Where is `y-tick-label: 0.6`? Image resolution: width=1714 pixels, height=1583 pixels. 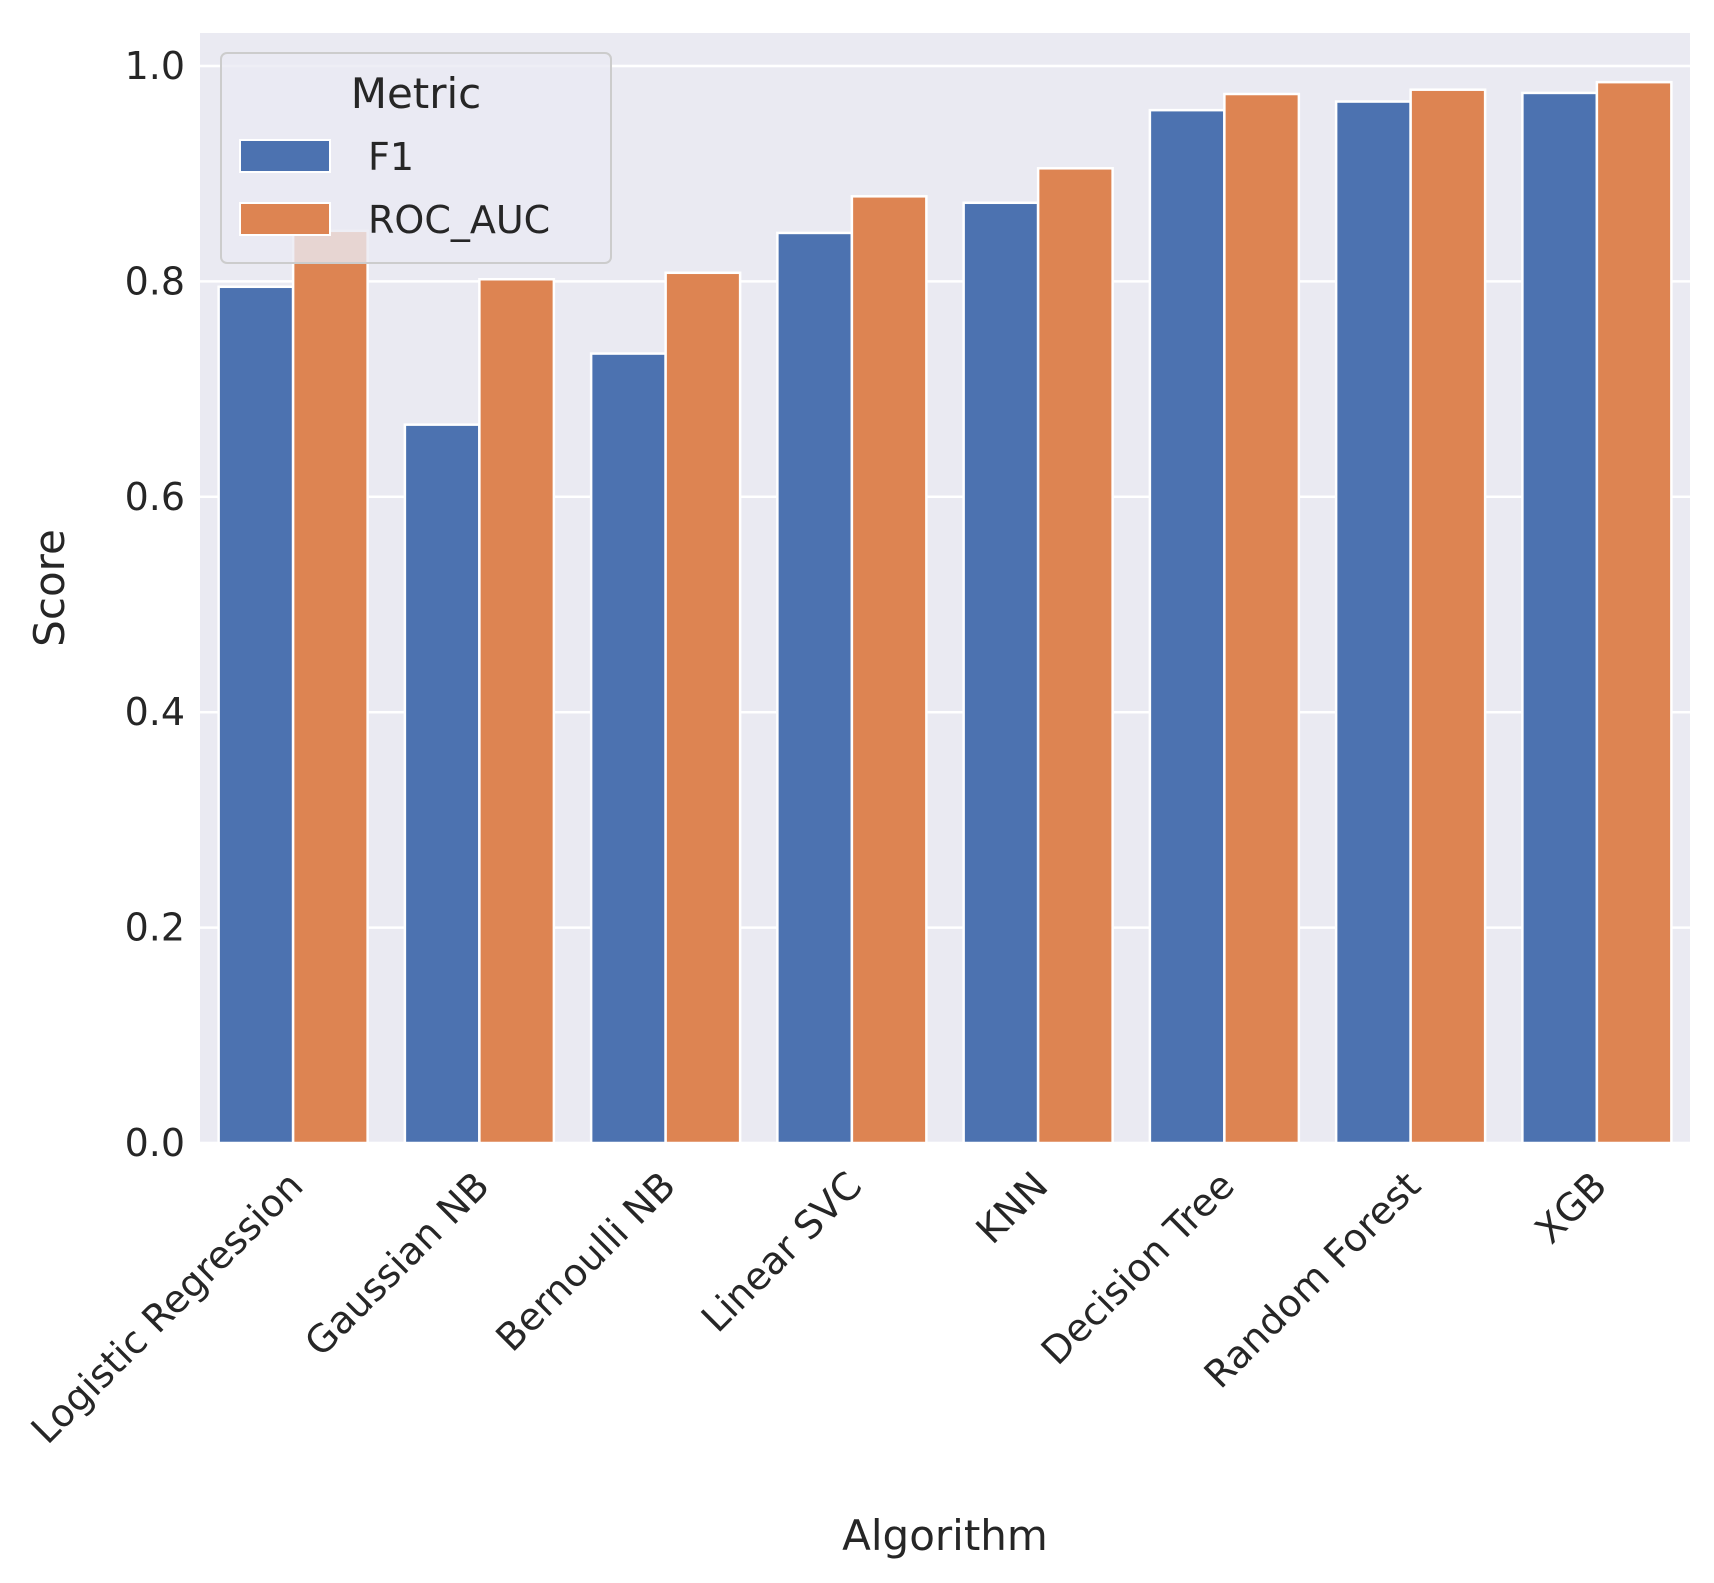
y-tick-label: 0.6 is located at coordinates (155, 497).